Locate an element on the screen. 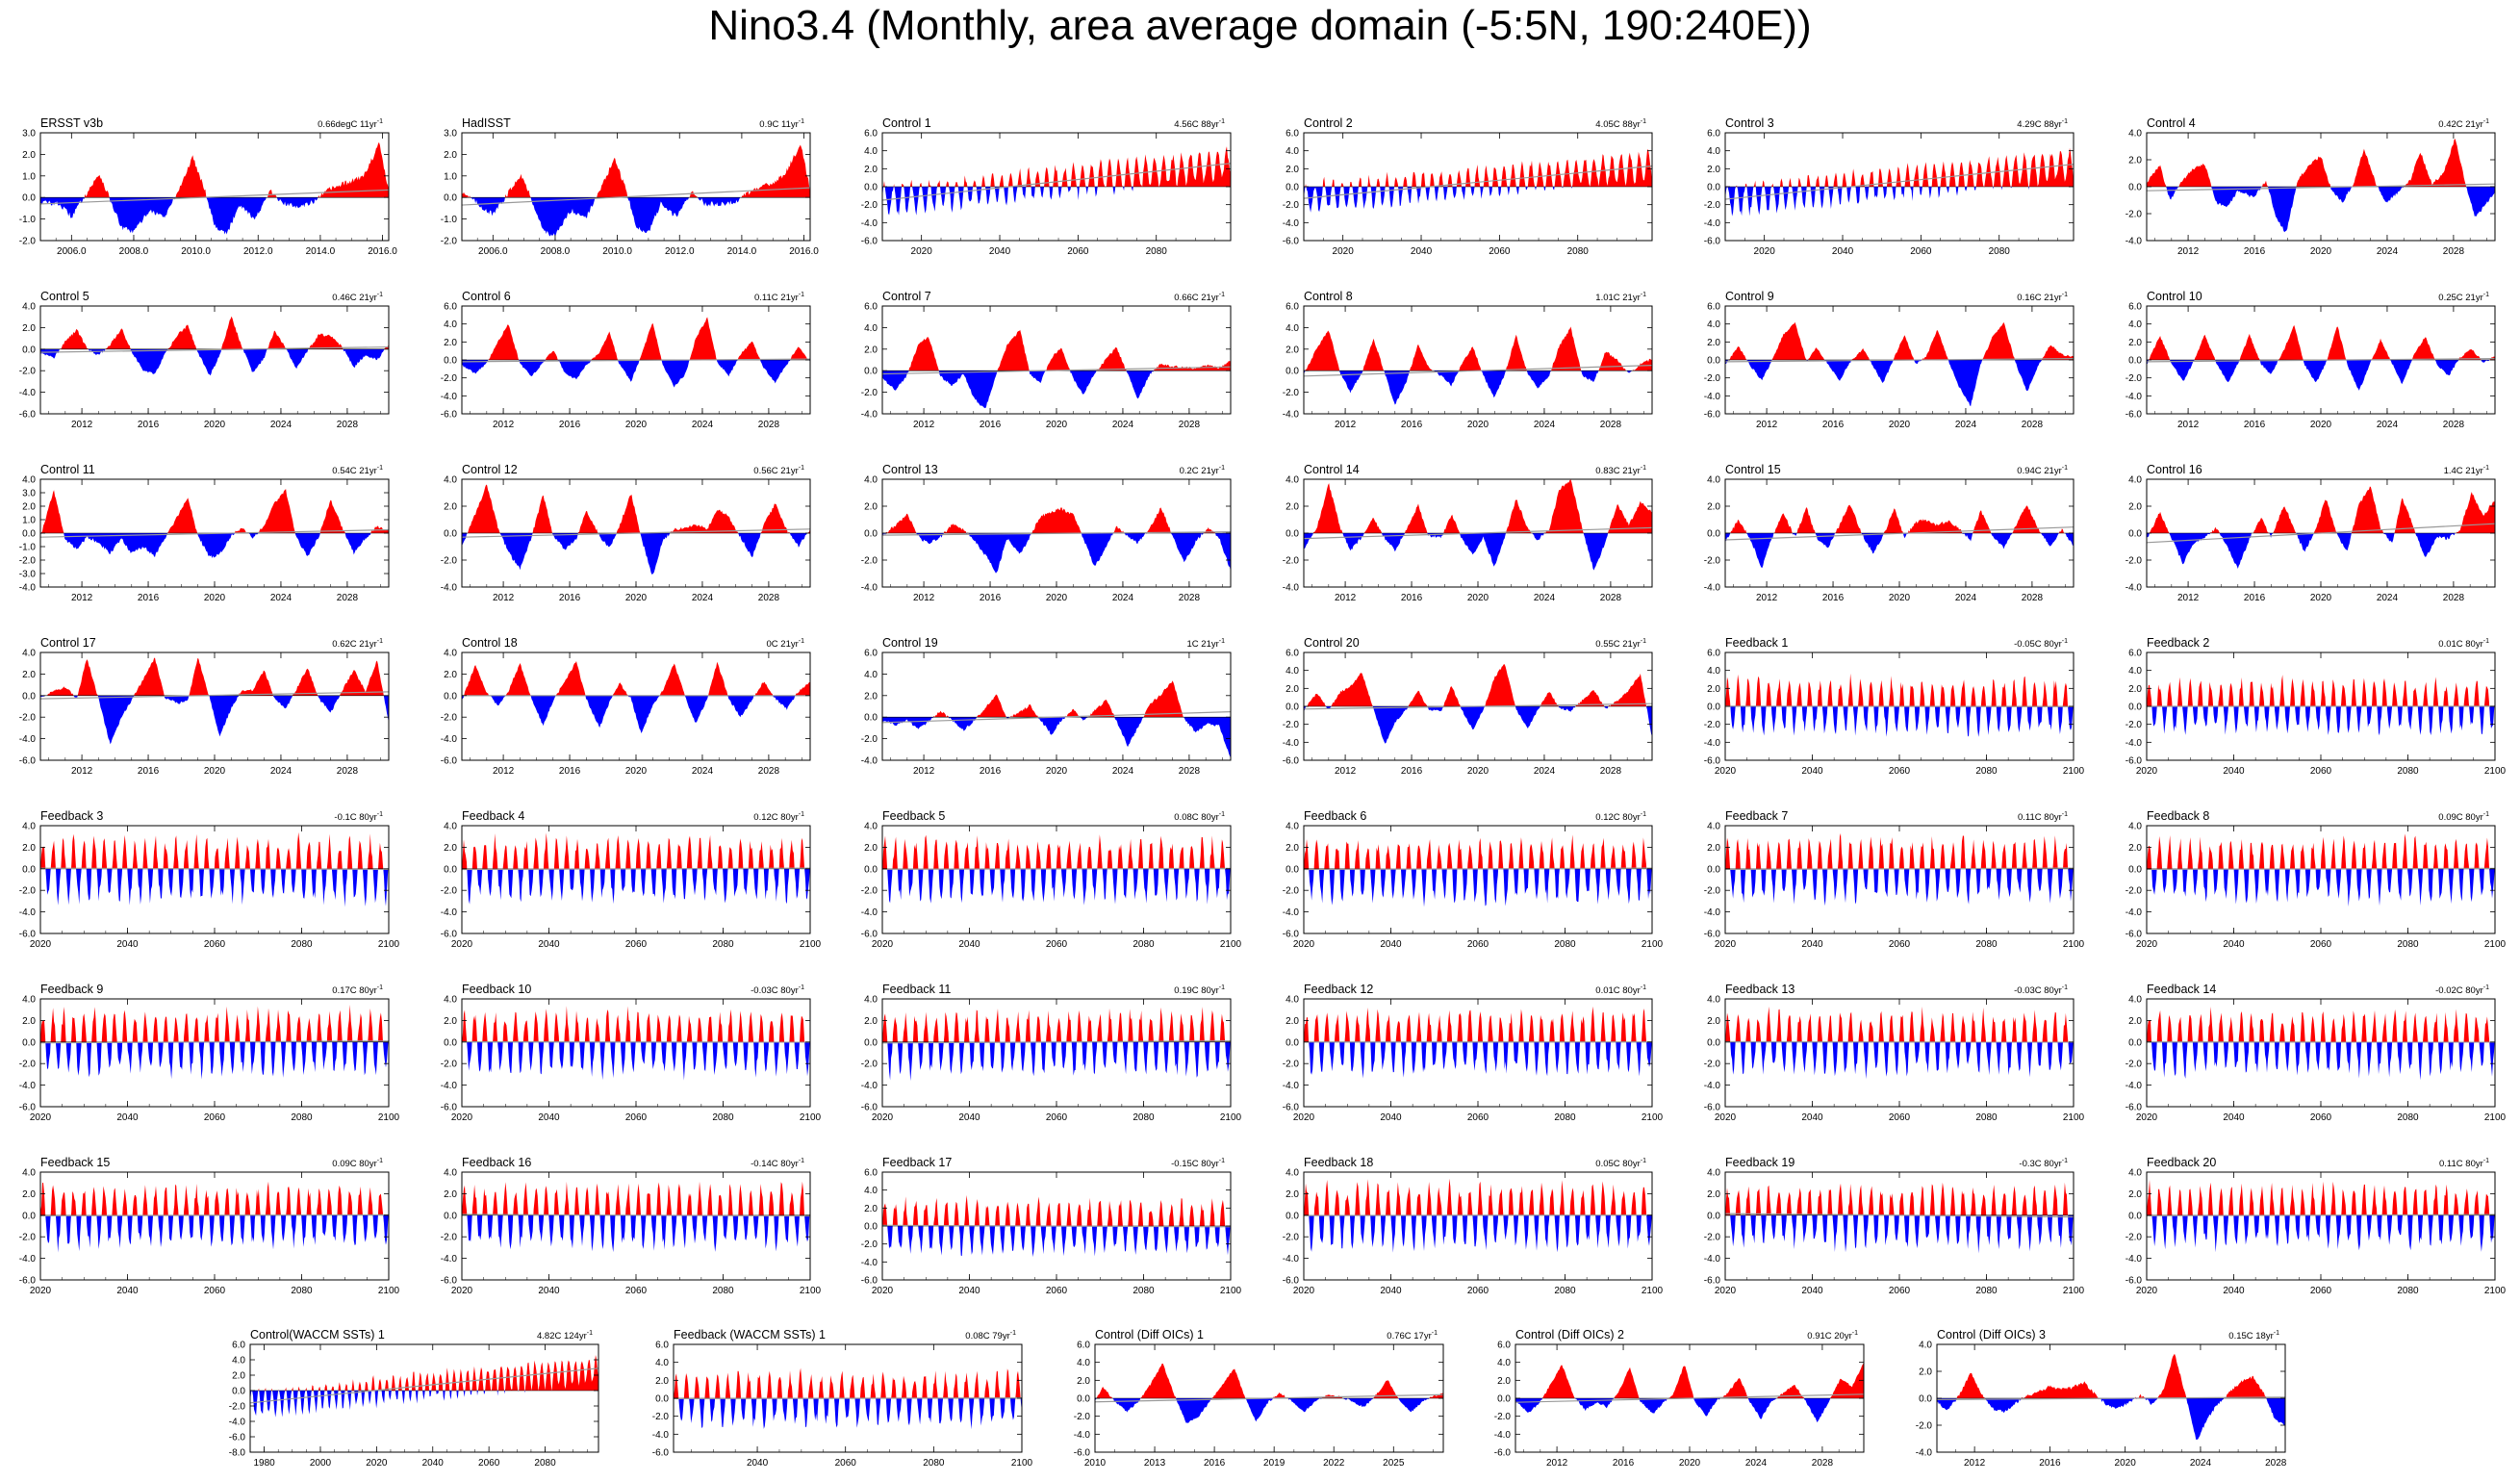 The image size is (2520, 1482). trend-annotation: -0.14C 80yr-1 is located at coordinates (777, 1163).